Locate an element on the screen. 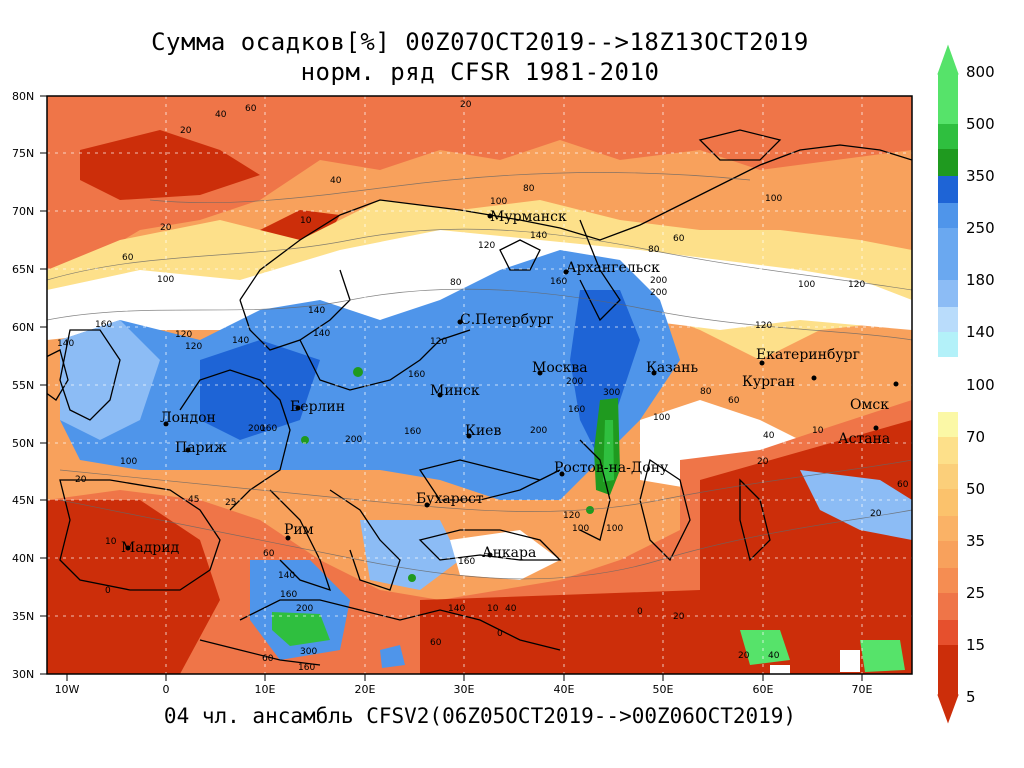  lat-label: 30N is located at coordinates (23, 674).